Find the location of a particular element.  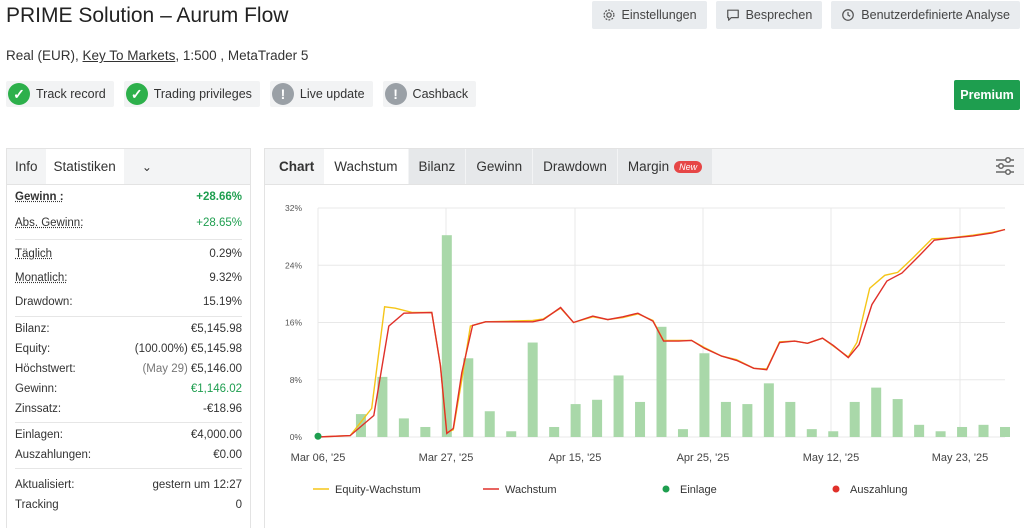

premium-button: Premium is located at coordinates (987, 95).